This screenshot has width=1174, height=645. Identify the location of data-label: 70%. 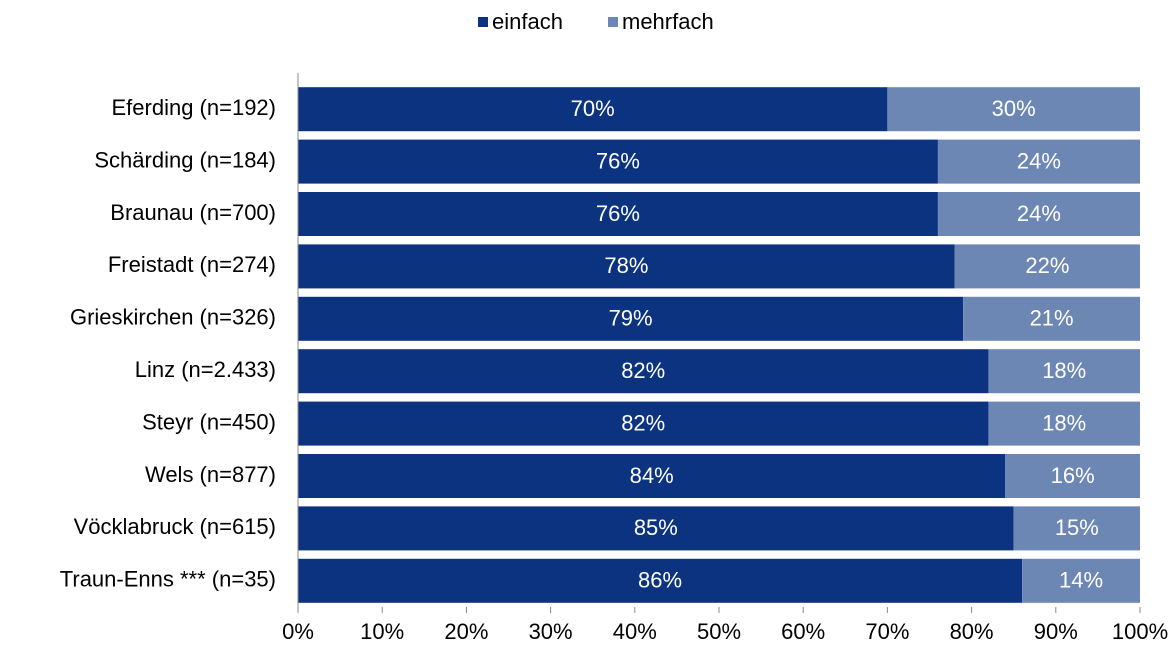
(593, 108).